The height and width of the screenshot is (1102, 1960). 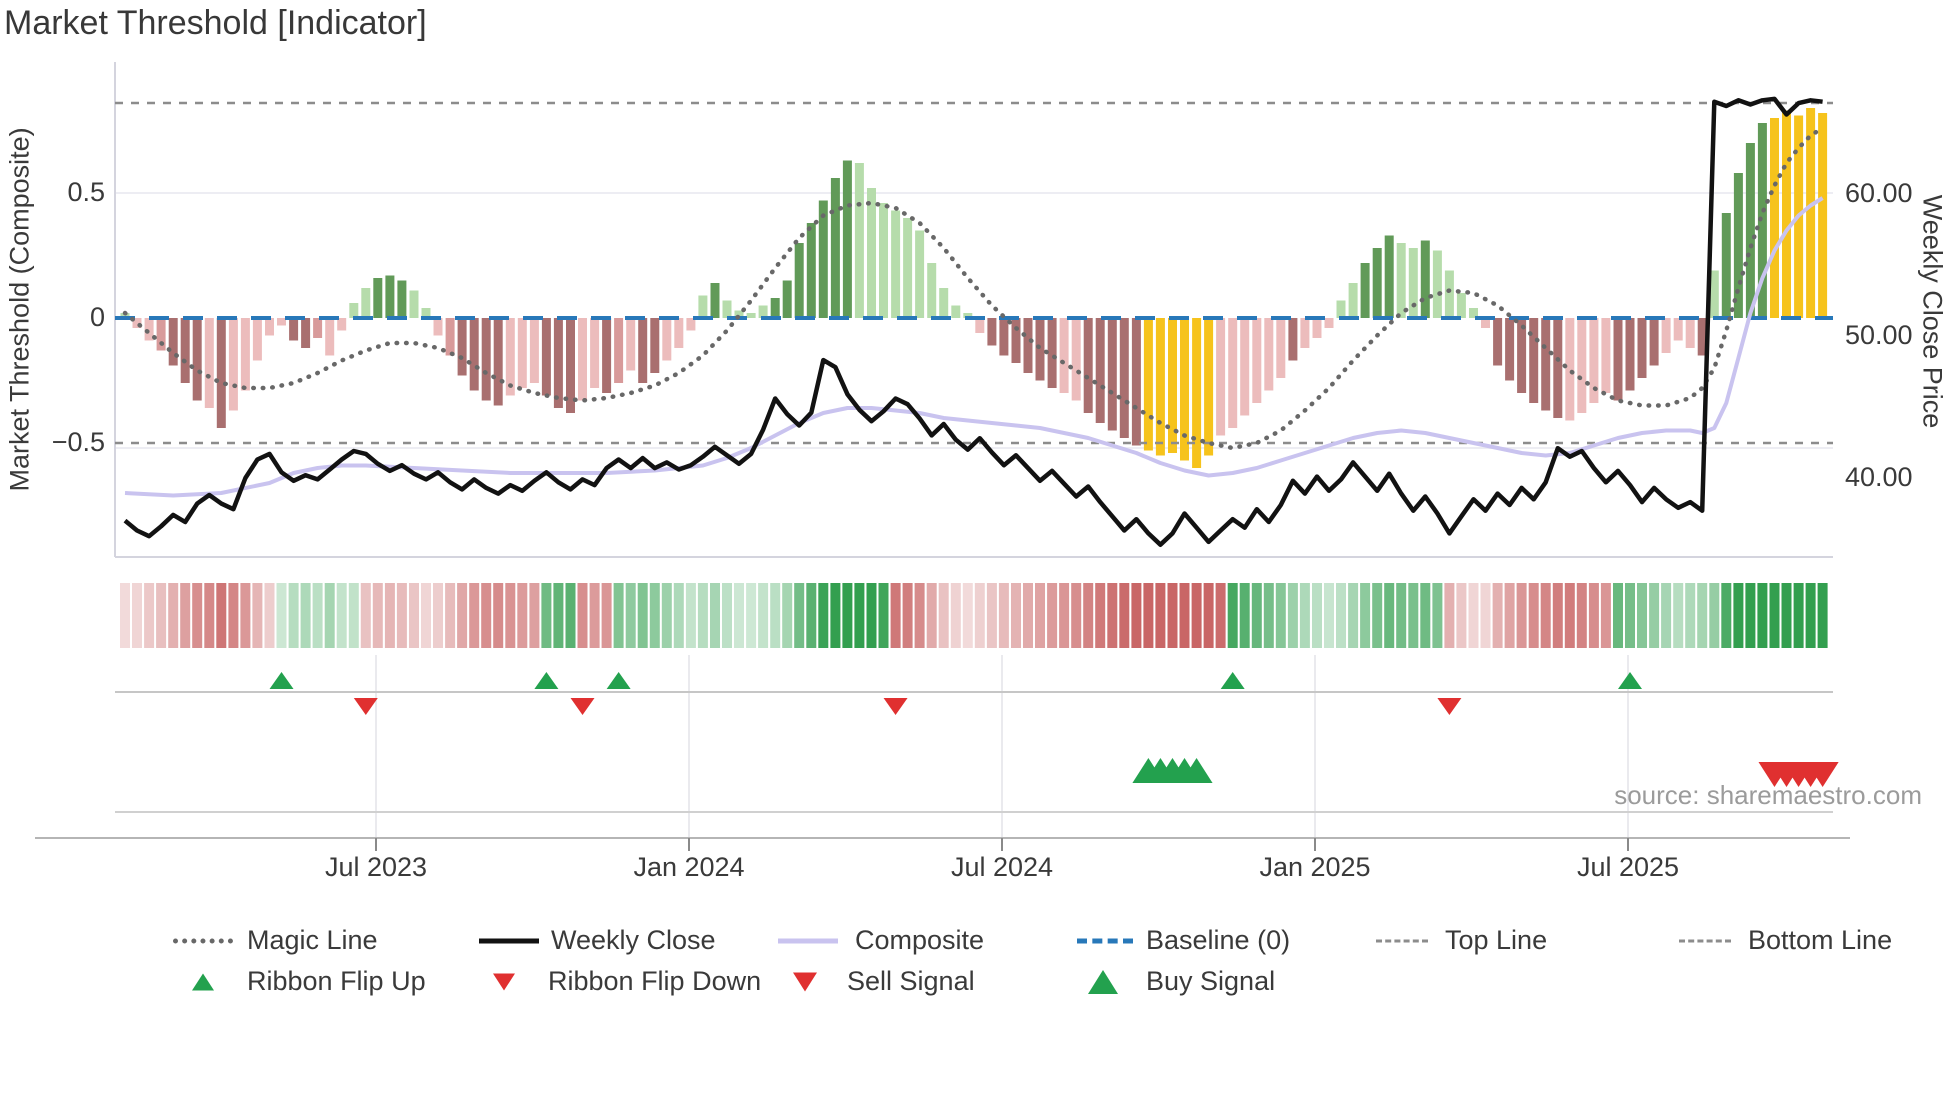 I want to click on legend-top-line: Top Line, so click(x=1496, y=939).